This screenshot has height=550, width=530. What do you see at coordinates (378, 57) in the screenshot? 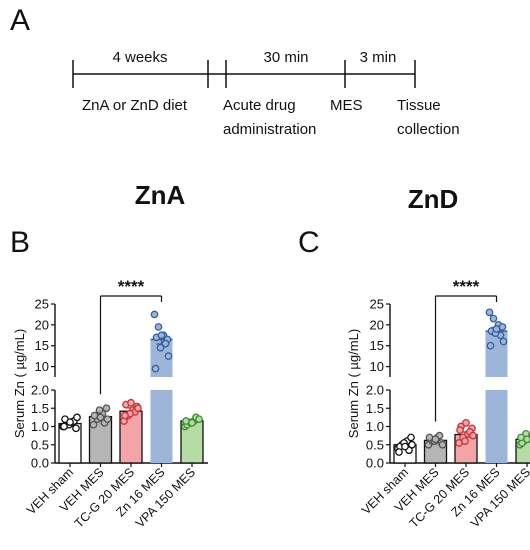
I see `duration-mes: 3 min` at bounding box center [378, 57].